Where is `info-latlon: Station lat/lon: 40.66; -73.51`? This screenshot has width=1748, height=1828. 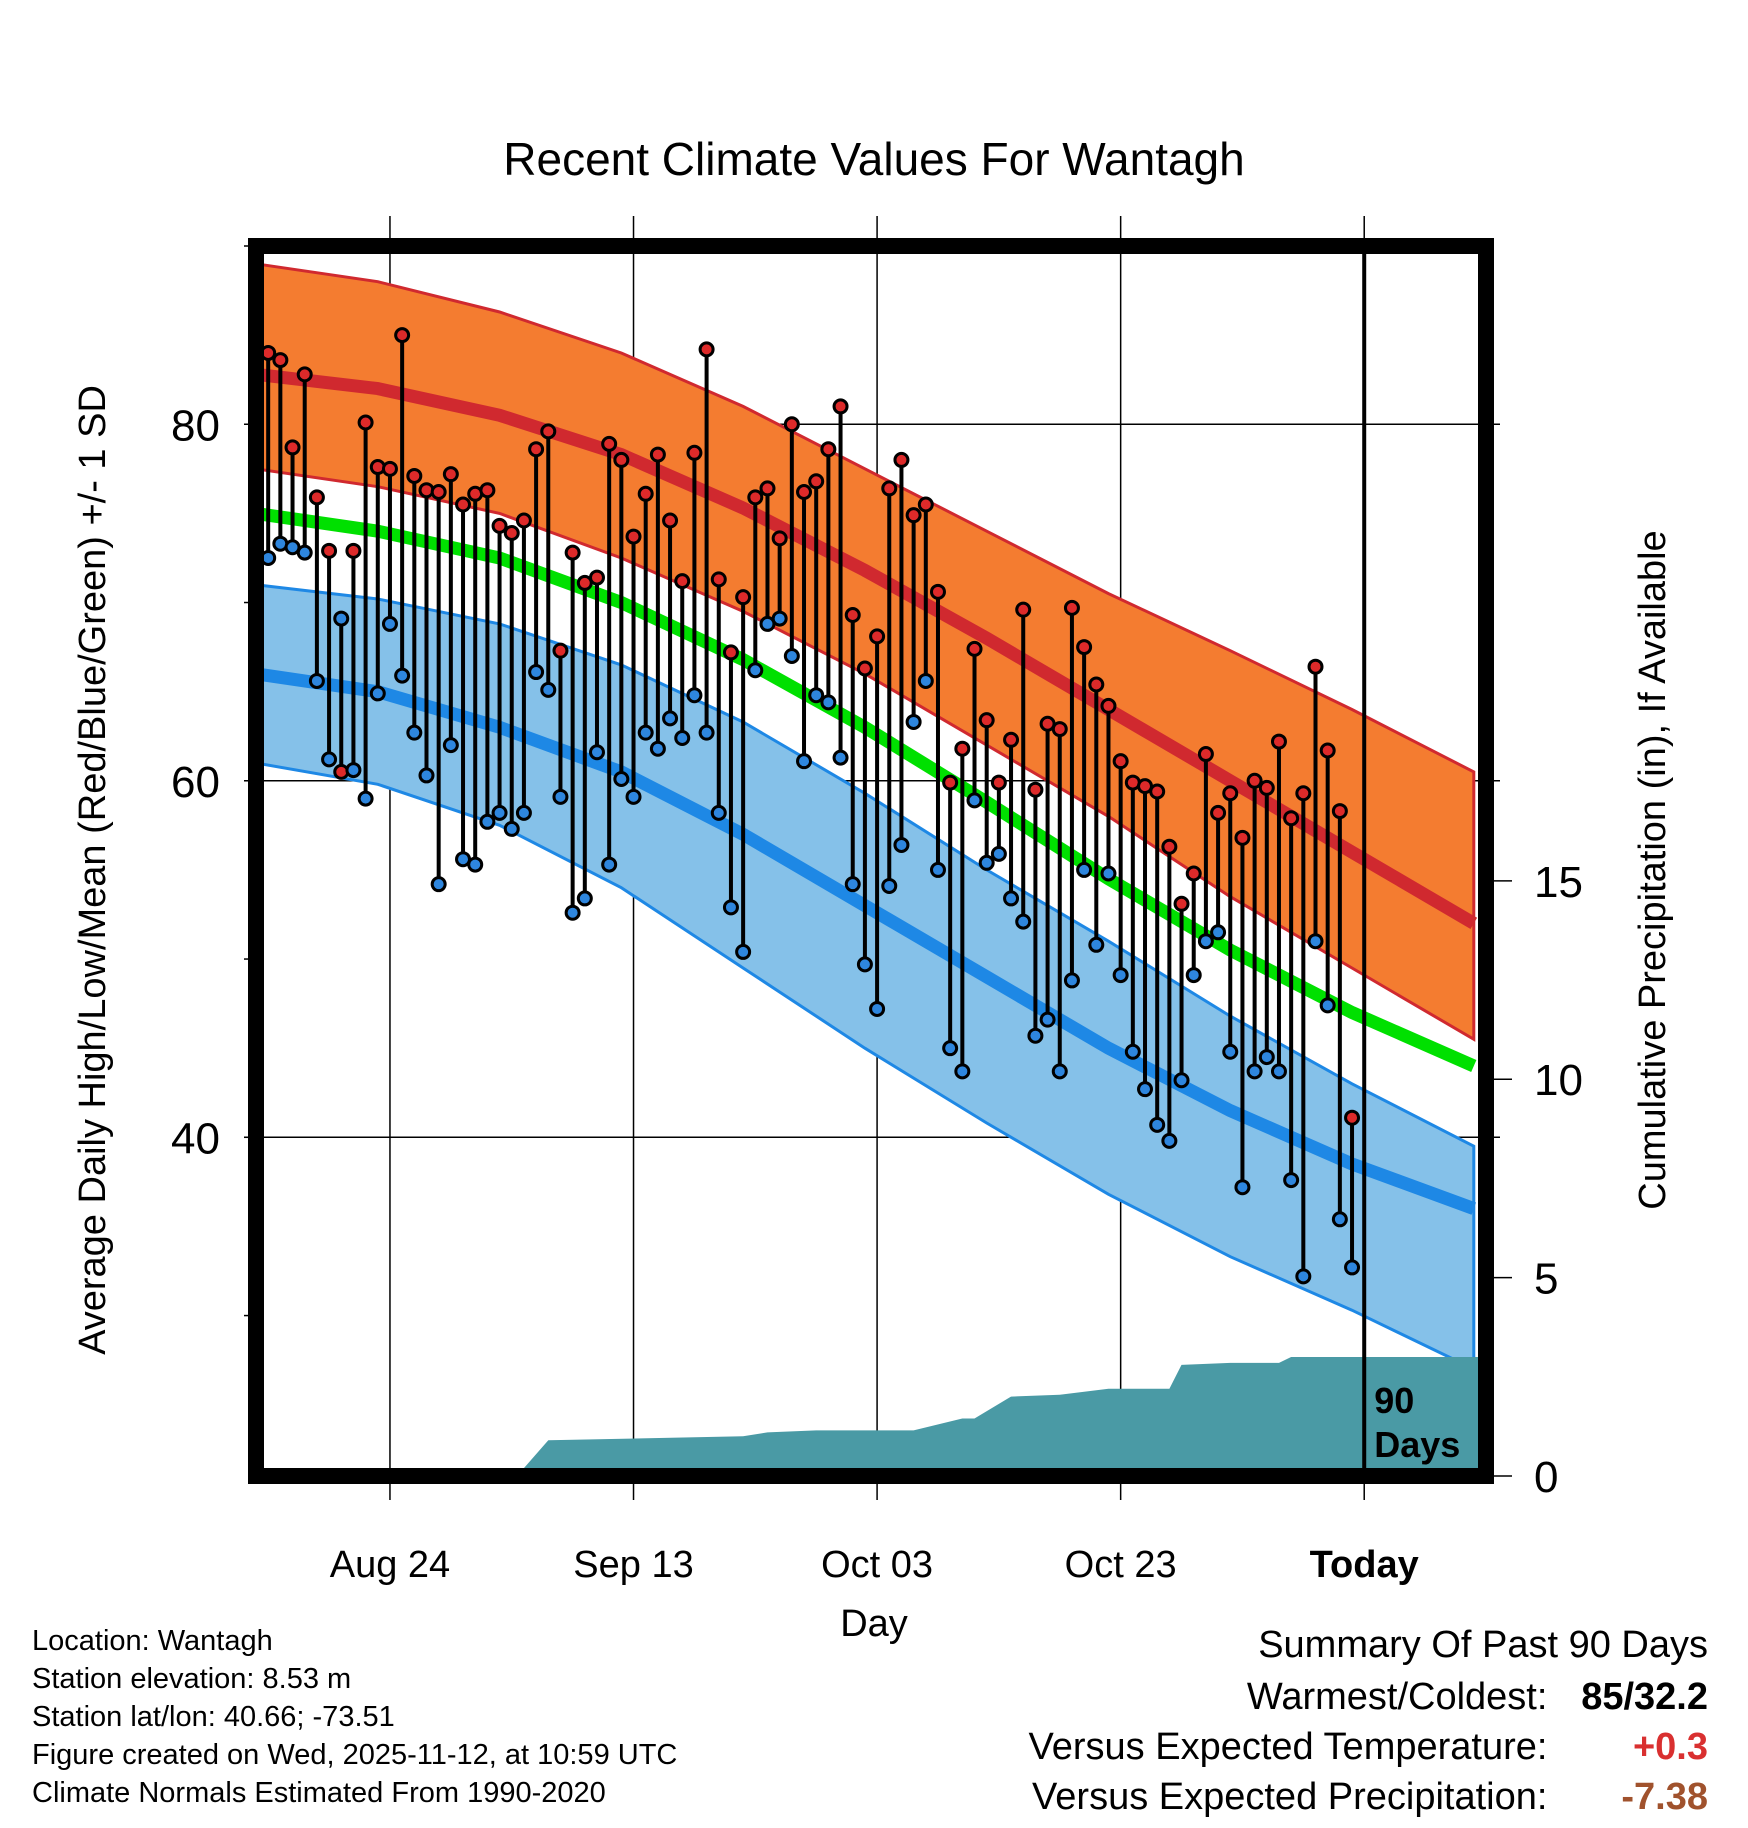 info-latlon: Station lat/lon: 40.66; -73.51 is located at coordinates (213, 1717).